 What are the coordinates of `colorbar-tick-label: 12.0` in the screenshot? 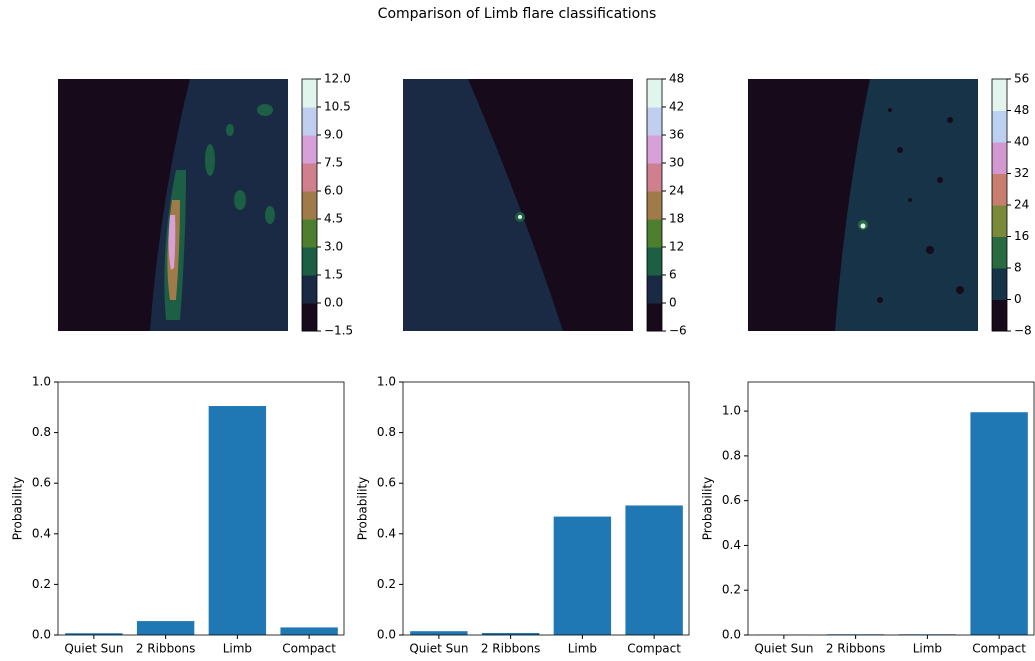 It's located at (337, 79).